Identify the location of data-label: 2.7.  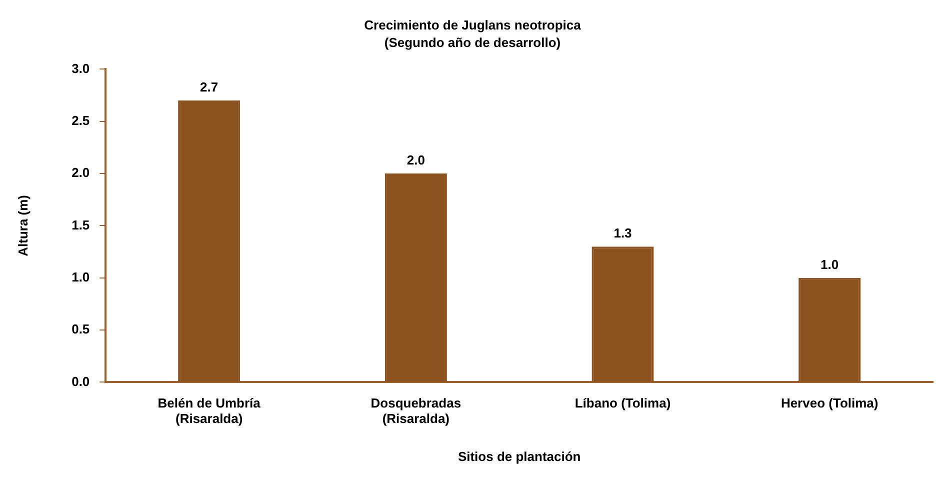
(209, 87).